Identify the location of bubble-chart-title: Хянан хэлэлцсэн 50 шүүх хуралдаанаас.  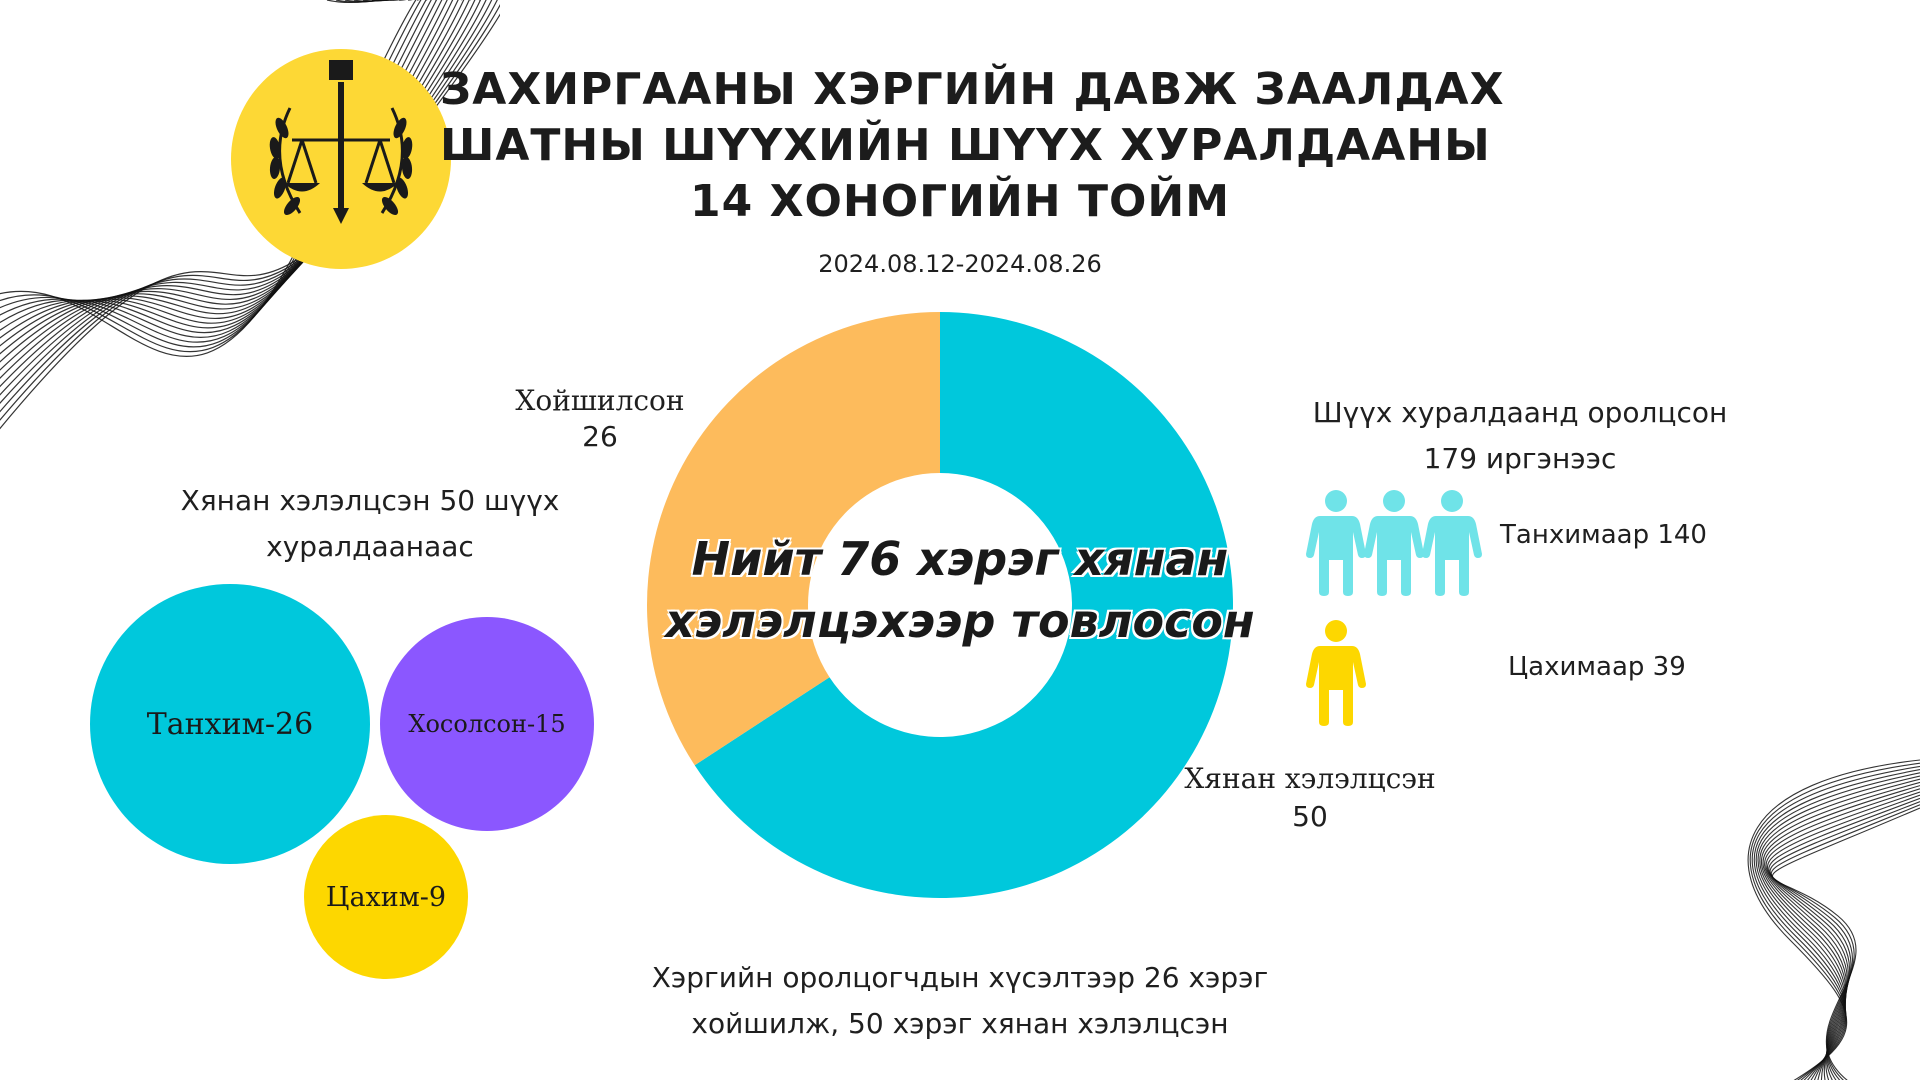
(370, 524).